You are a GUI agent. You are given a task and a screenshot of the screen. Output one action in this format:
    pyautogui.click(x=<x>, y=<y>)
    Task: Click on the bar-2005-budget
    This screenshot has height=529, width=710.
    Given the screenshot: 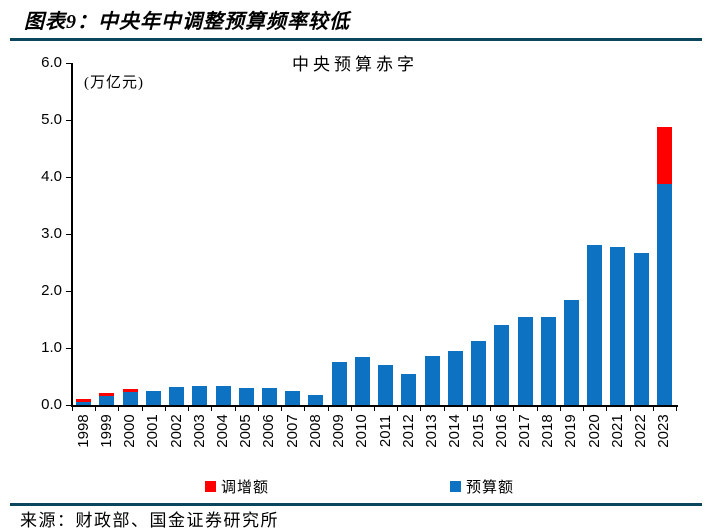 What is the action you would take?
    pyautogui.click(x=246, y=396)
    